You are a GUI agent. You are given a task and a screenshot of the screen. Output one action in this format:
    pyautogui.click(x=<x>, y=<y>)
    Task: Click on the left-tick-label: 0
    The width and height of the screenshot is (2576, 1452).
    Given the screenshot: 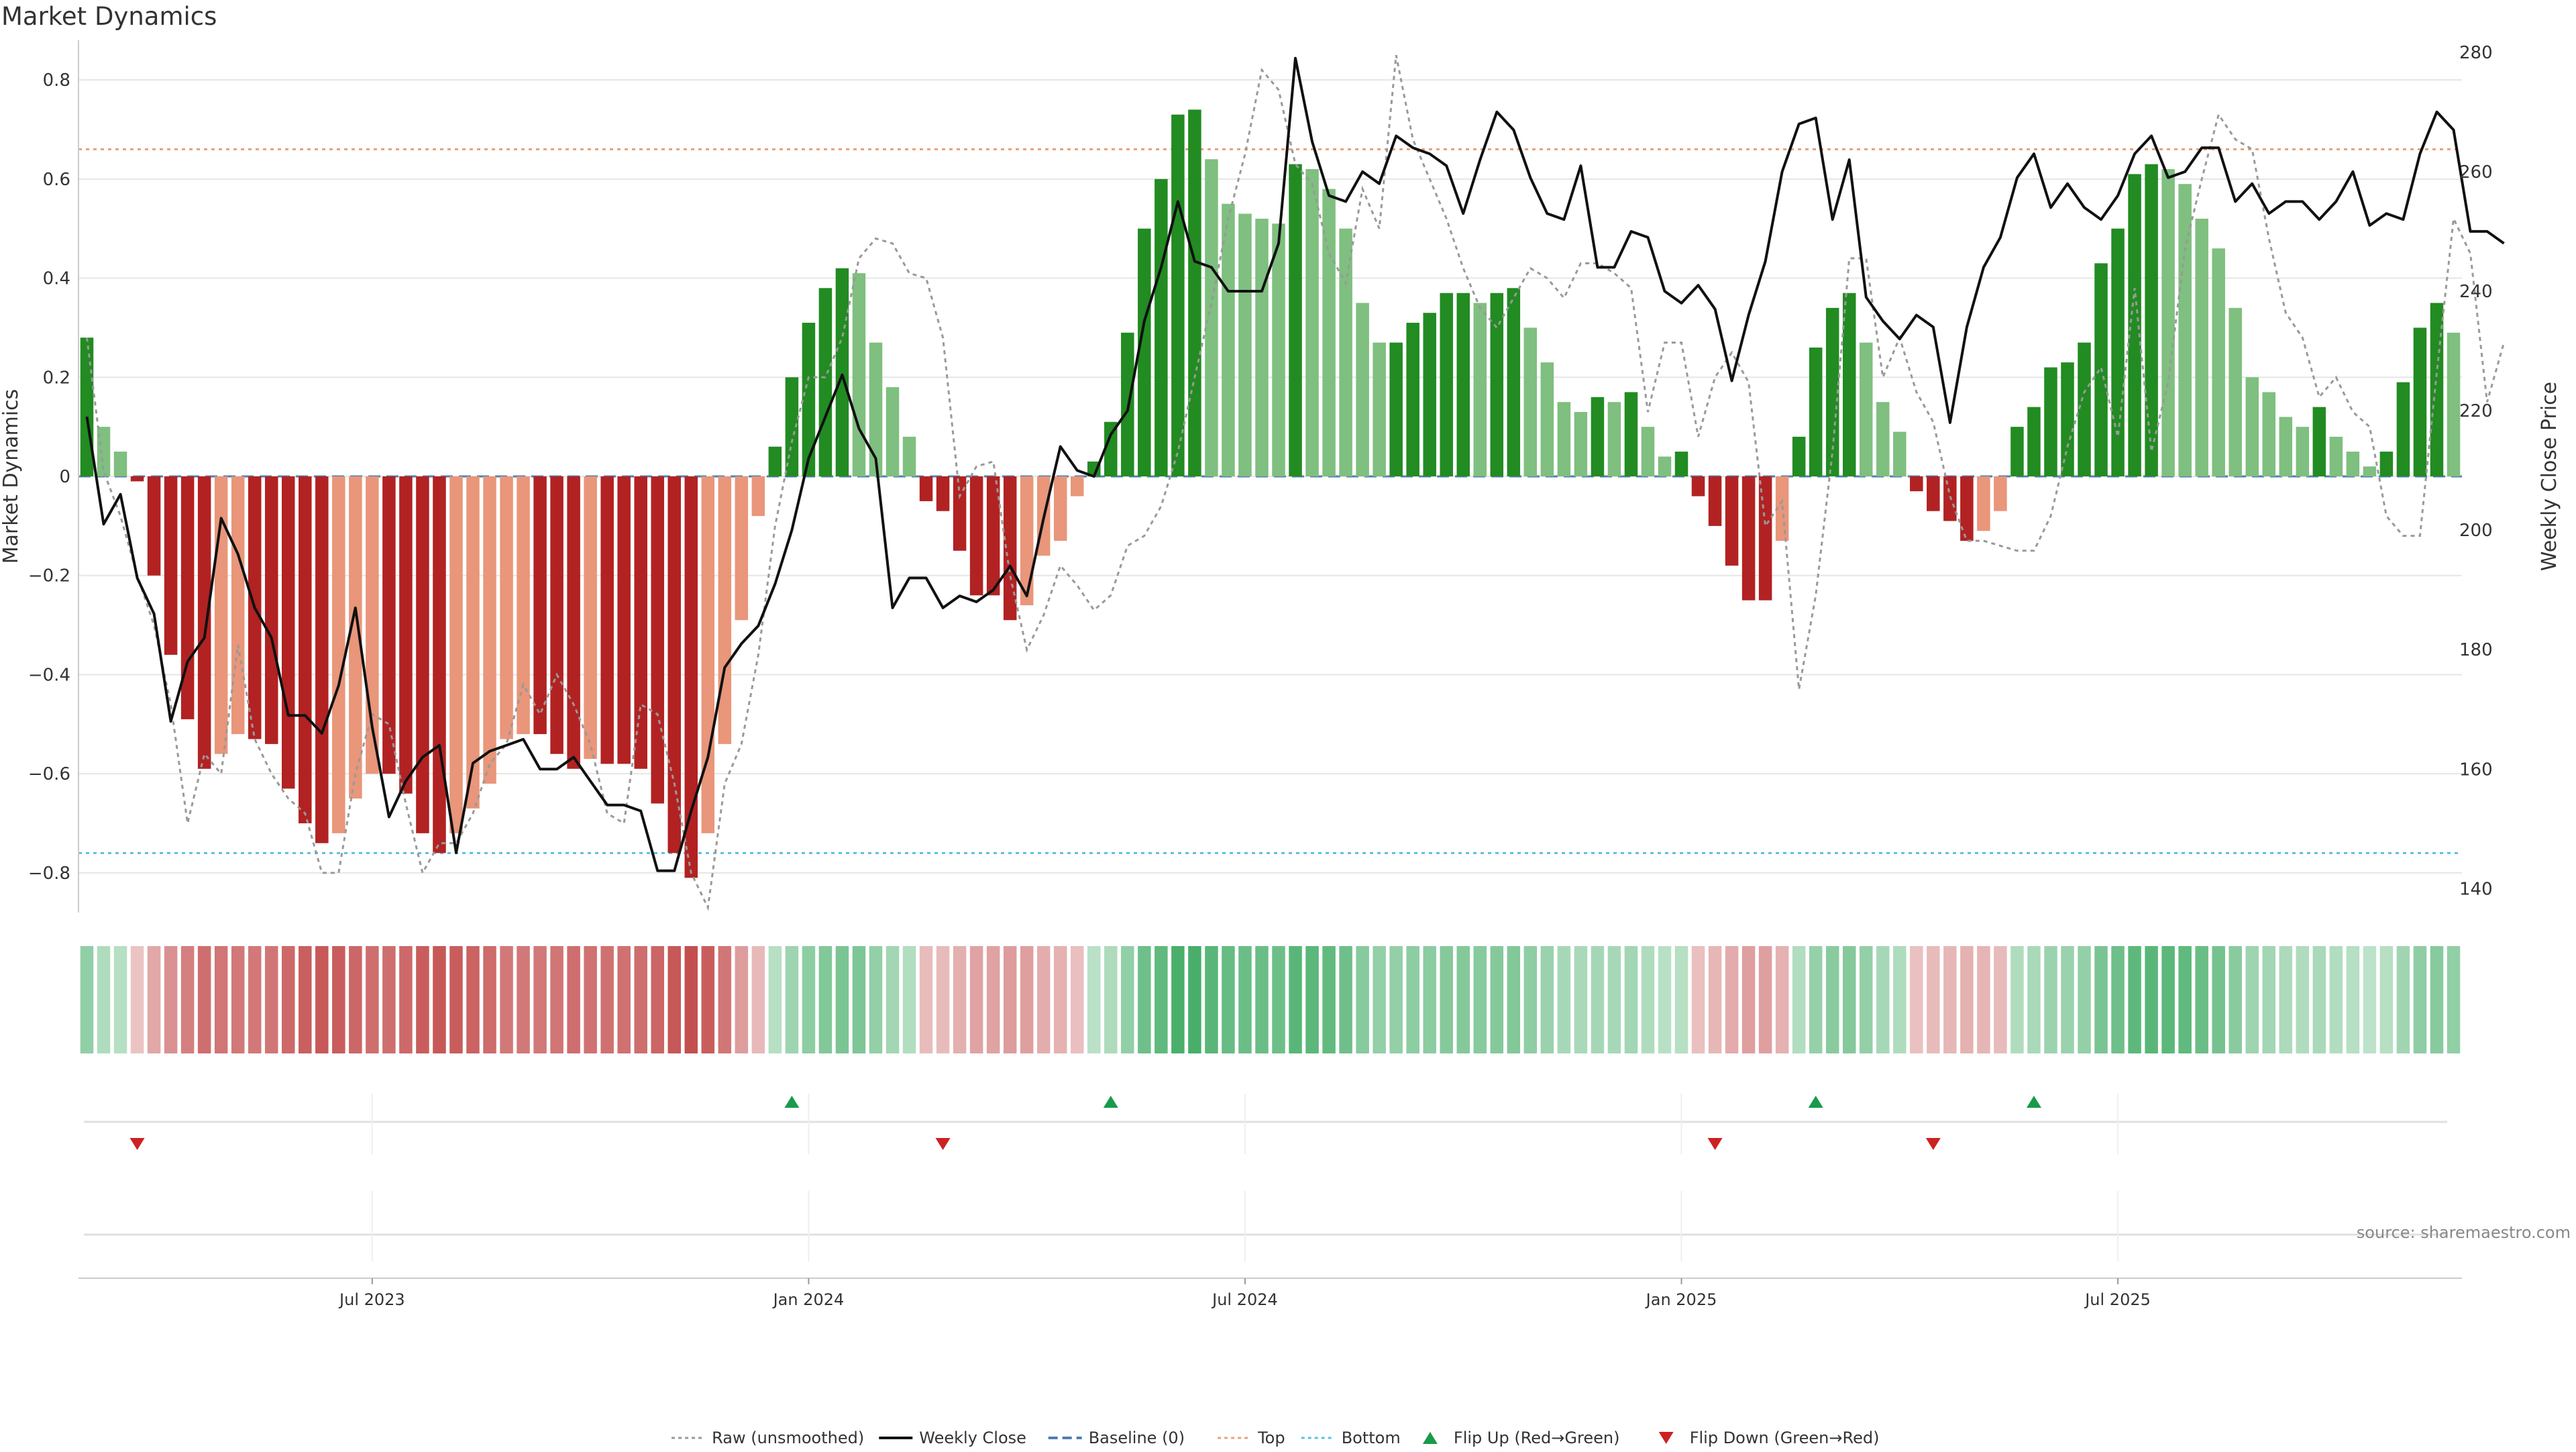 What is the action you would take?
    pyautogui.click(x=64, y=477)
    